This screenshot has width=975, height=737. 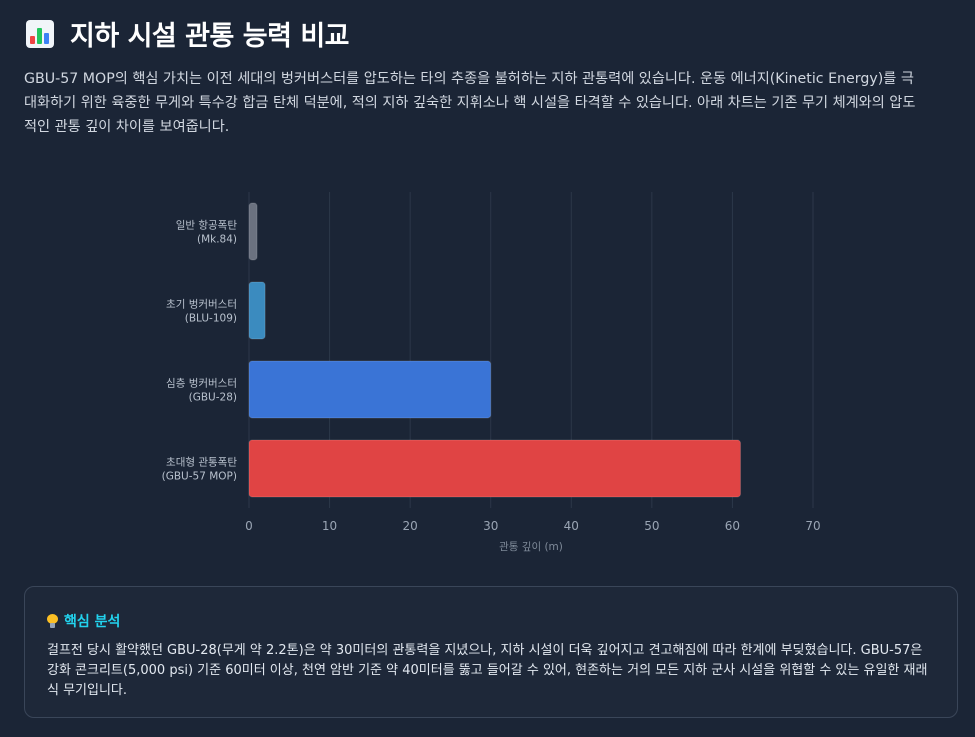 What do you see at coordinates (40, 33) in the screenshot?
I see `bar-chart-icon` at bounding box center [40, 33].